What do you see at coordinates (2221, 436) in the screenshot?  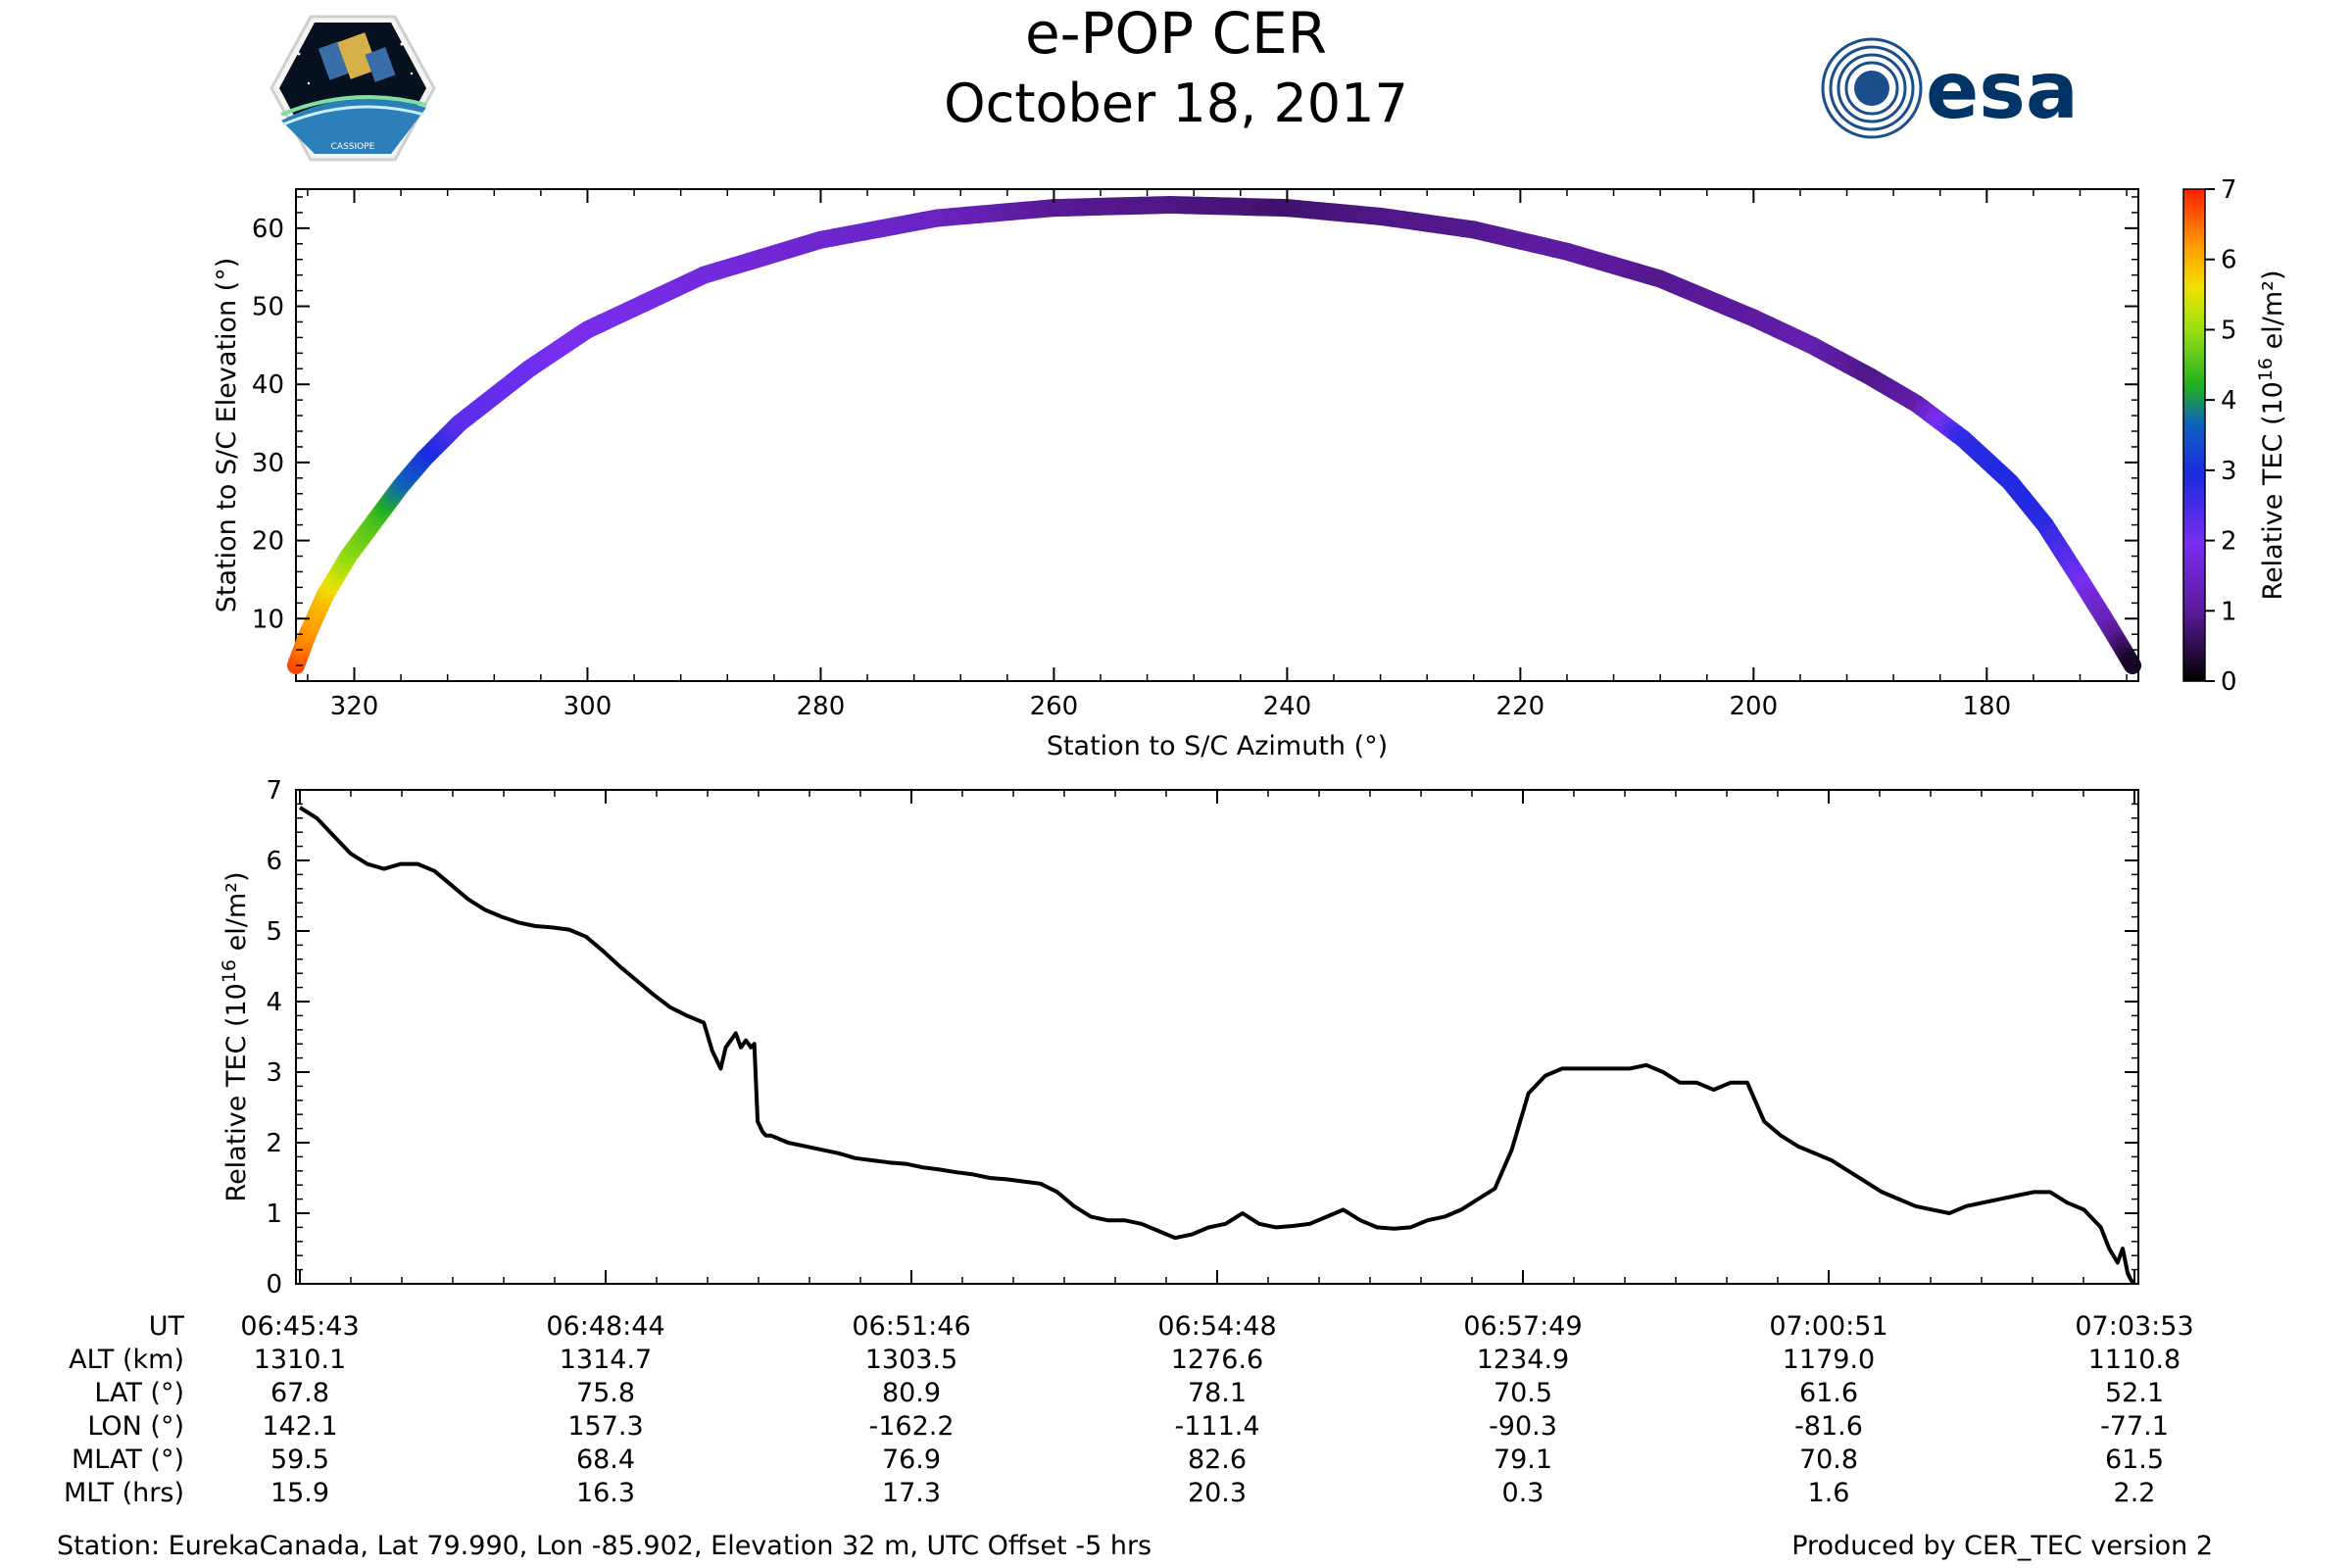 I see `colorbar-ticks: 0 1 2 3 4 5 6 7` at bounding box center [2221, 436].